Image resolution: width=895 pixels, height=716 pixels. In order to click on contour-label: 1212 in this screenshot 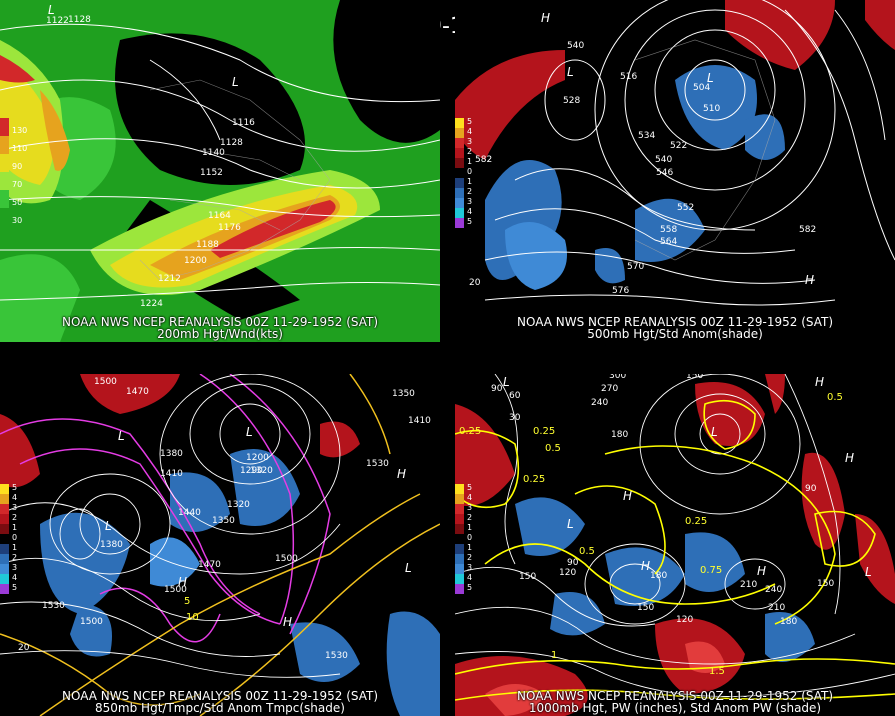, I will do `click(169, 279)`.